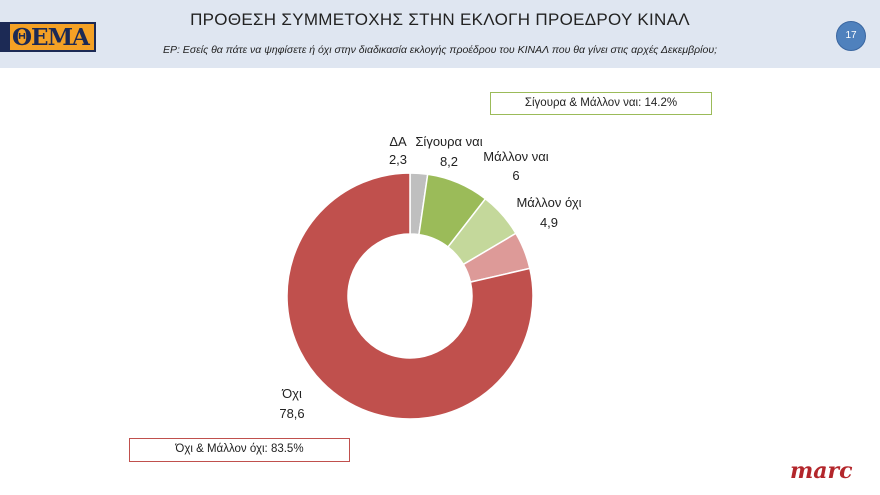  I want to click on slice-value-1: 8,2, so click(449, 161).